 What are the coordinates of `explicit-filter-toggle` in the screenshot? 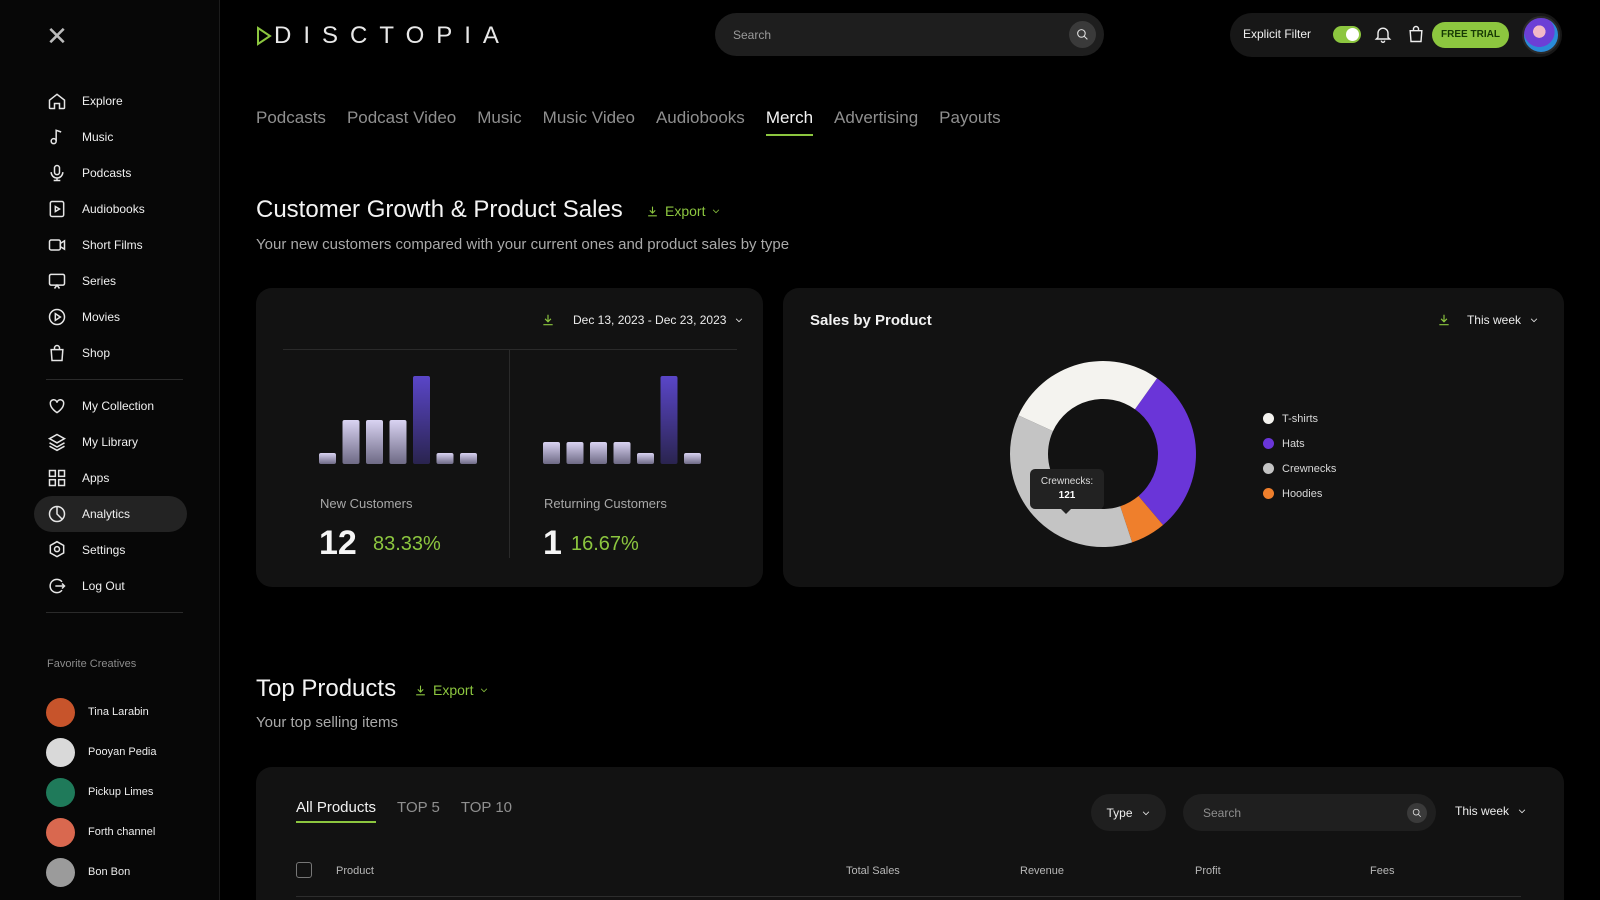 It's located at (1347, 34).